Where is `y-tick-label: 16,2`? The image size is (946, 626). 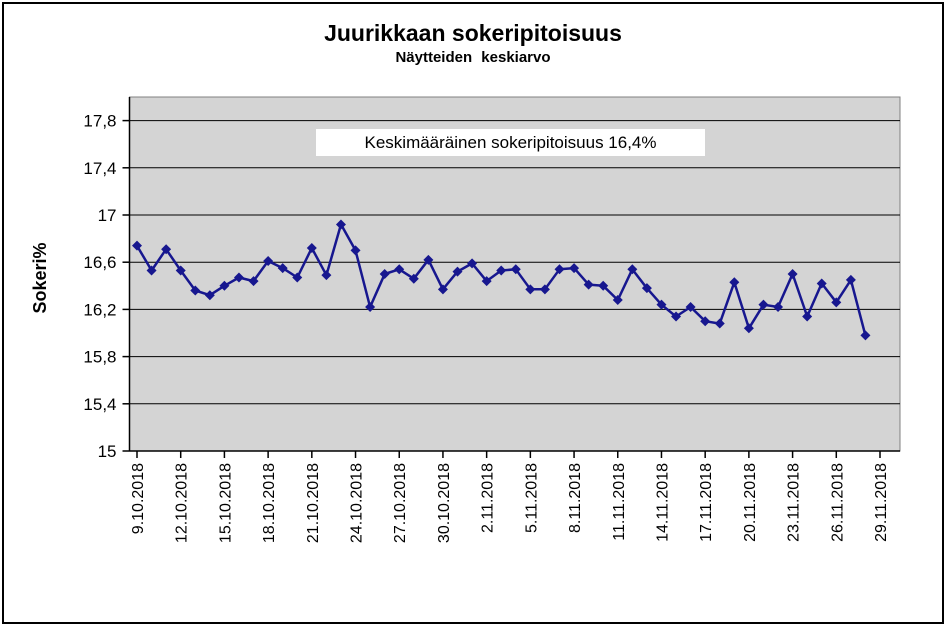
y-tick-label: 16,2 is located at coordinates (99, 309).